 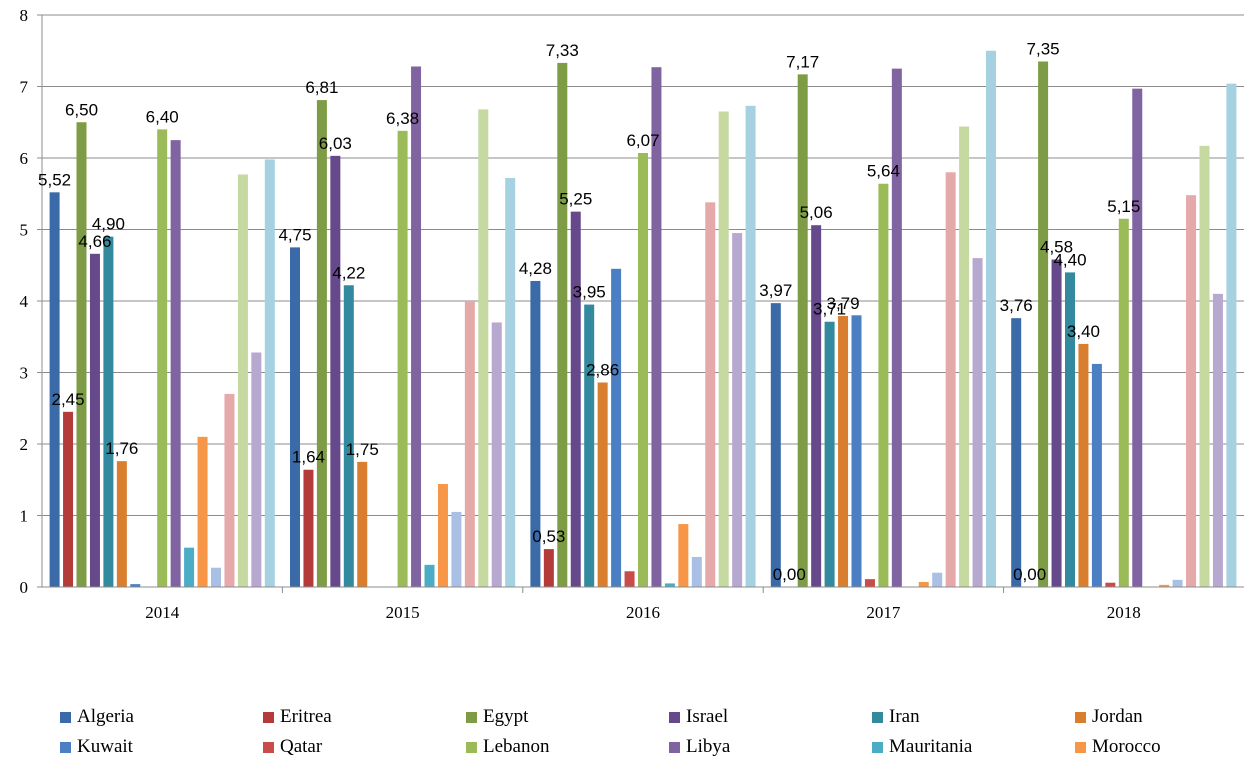 I want to click on y-tick-label: 7, so click(x=24, y=87).